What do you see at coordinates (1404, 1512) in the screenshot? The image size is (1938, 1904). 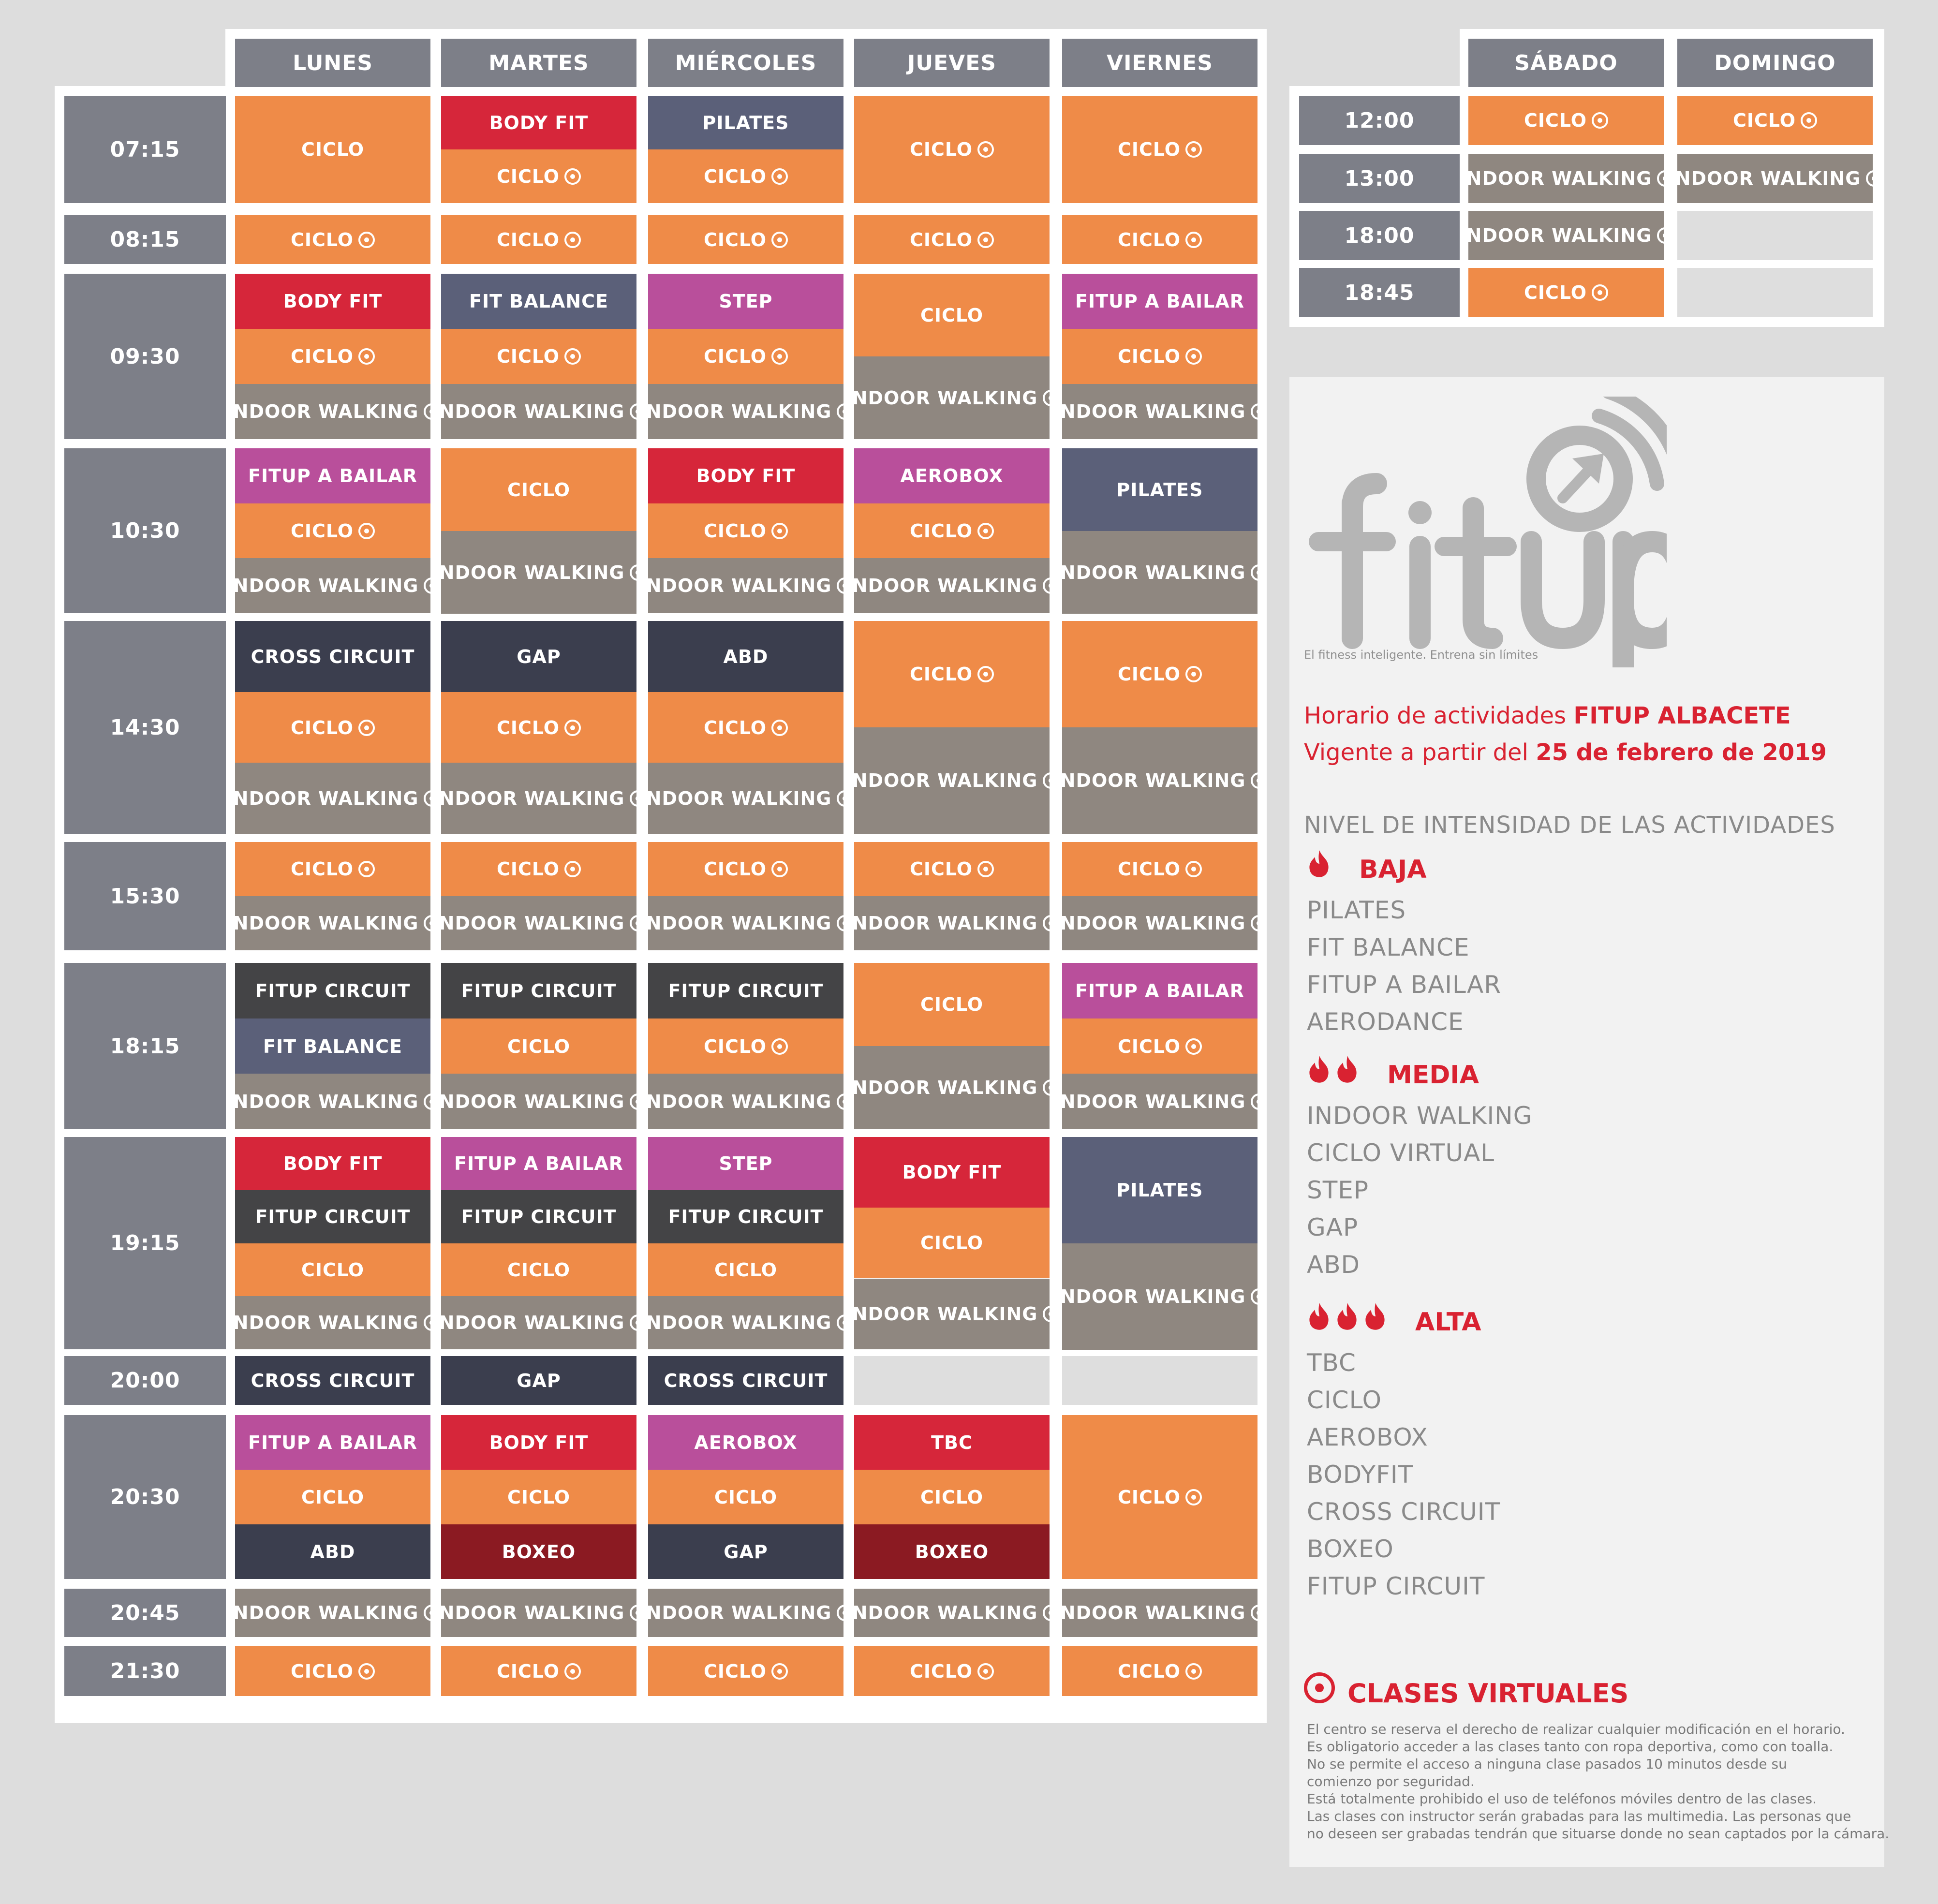 I see `intensity-activity: CROSS CIRCUIT` at bounding box center [1404, 1512].